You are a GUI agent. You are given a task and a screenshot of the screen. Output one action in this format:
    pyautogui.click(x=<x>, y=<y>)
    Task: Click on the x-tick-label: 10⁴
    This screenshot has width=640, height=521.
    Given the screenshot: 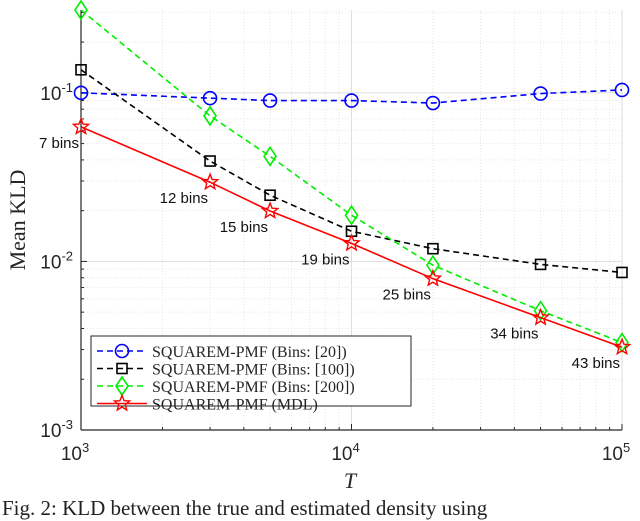 What is the action you would take?
    pyautogui.click(x=345, y=452)
    